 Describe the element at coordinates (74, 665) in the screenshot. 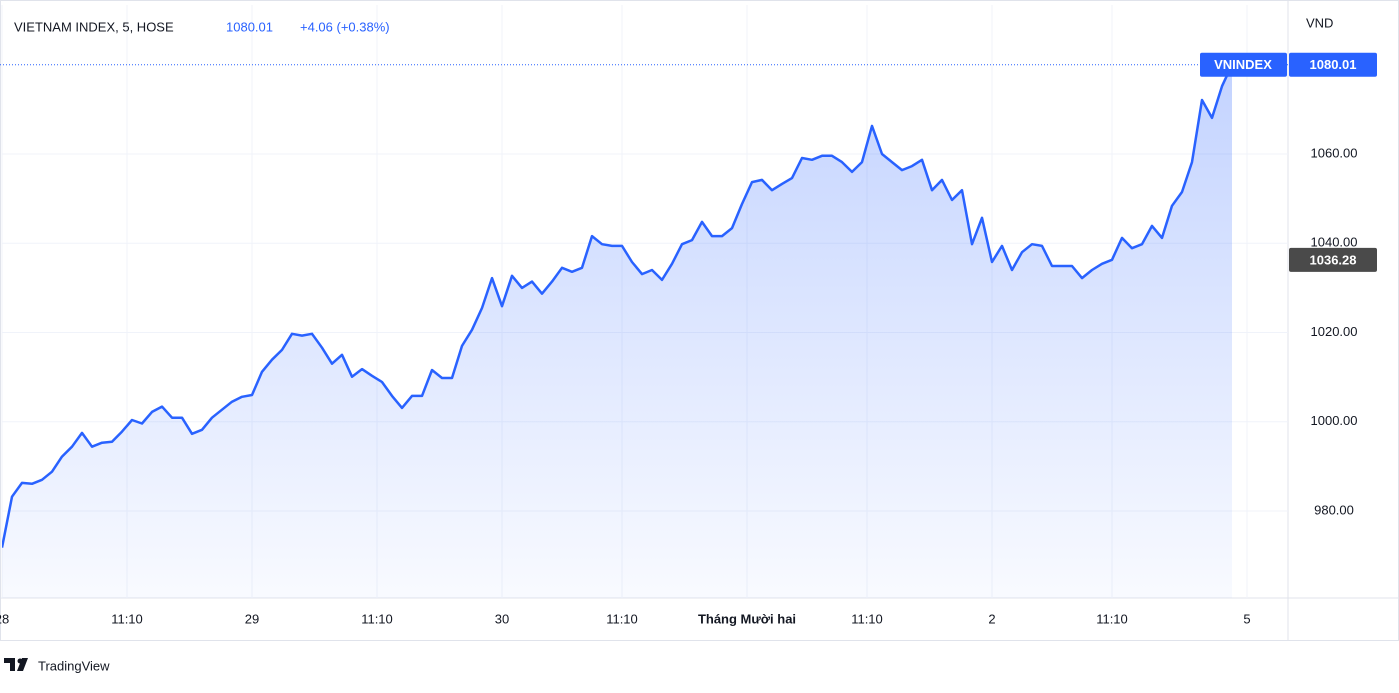

I see `brand-name: TradingView` at that location.